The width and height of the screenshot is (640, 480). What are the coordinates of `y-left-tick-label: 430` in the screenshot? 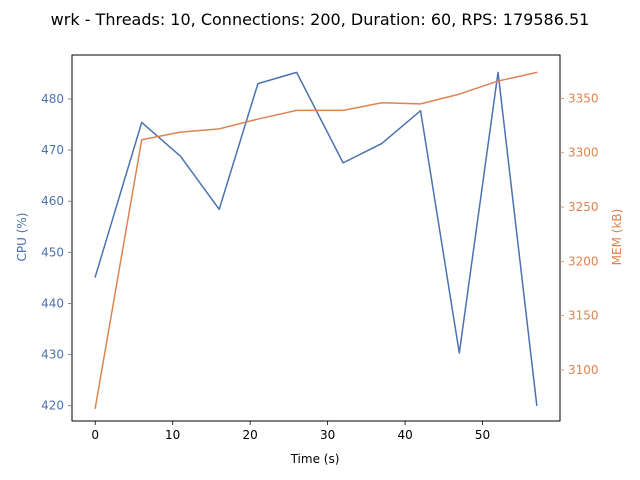 It's located at (52, 355).